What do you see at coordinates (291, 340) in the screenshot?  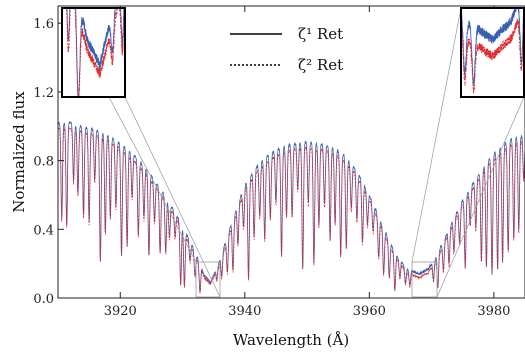 I see `x-axis-label: Wavelength (Å)` at bounding box center [291, 340].